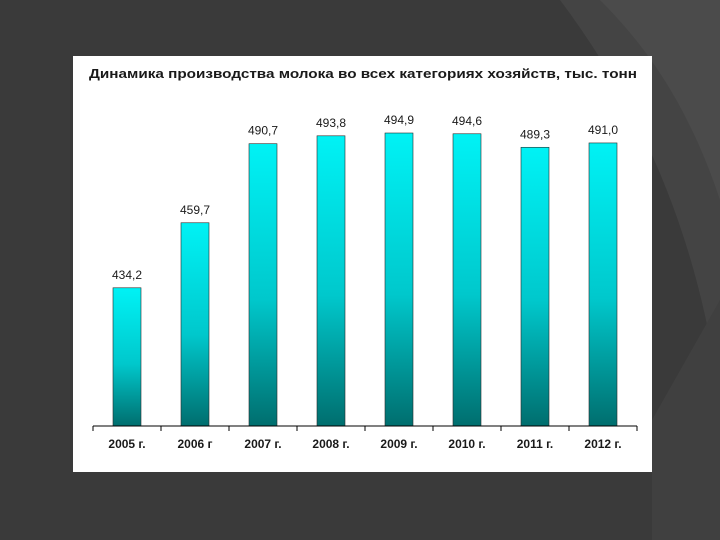  What do you see at coordinates (126, 444) in the screenshot?
I see `category-label-0: 2005 г.` at bounding box center [126, 444].